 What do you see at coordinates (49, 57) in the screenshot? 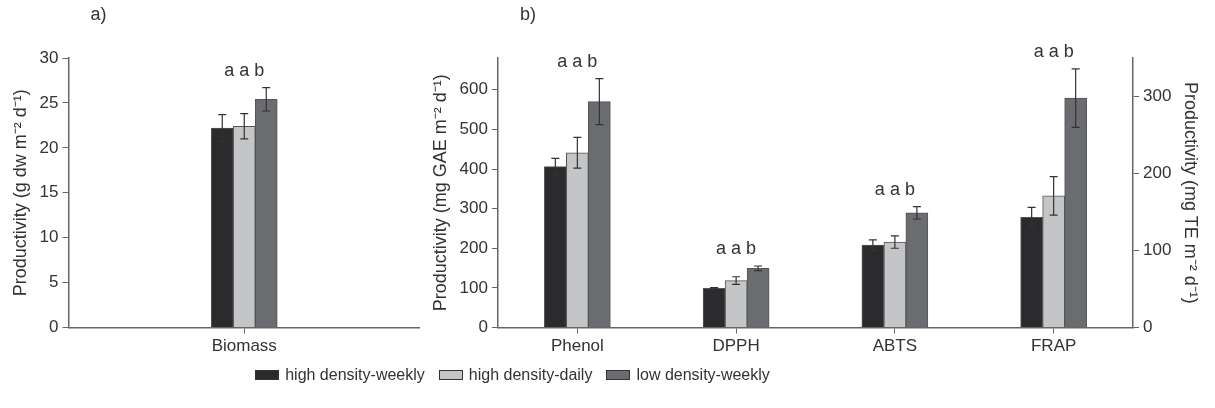
I see `y-tick-label: 30` at bounding box center [49, 57].